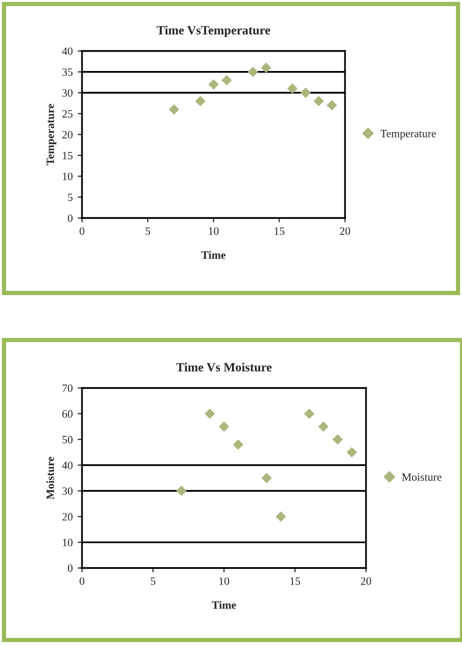 Image resolution: width=462 pixels, height=646 pixels. What do you see at coordinates (67, 156) in the screenshot?
I see `y-tick-label: 15` at bounding box center [67, 156].